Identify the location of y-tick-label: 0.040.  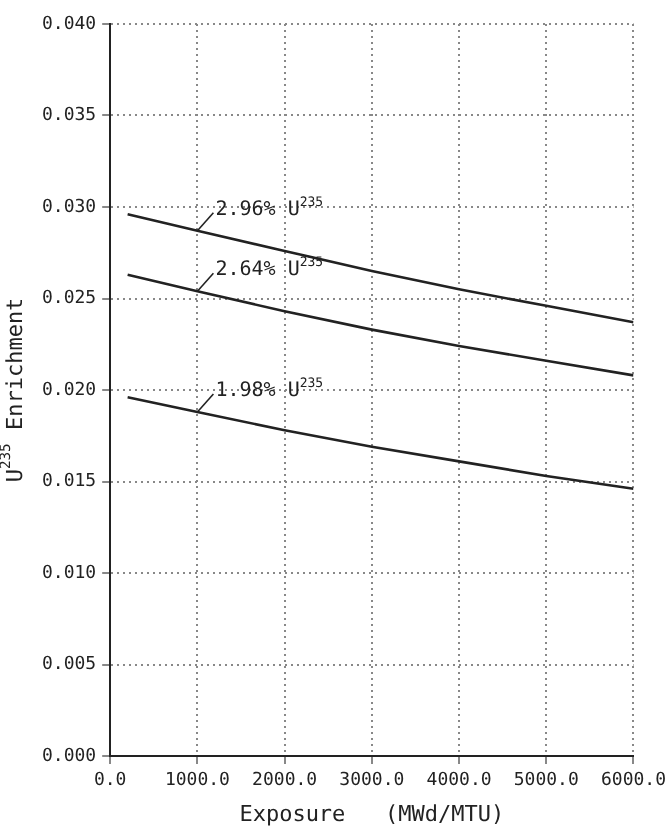
(69, 24).